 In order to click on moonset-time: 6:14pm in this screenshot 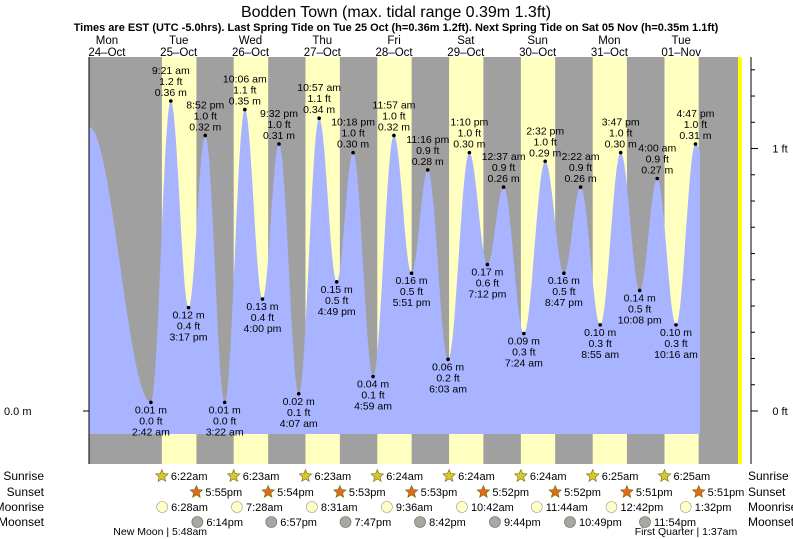, I will do `click(224, 523)`.